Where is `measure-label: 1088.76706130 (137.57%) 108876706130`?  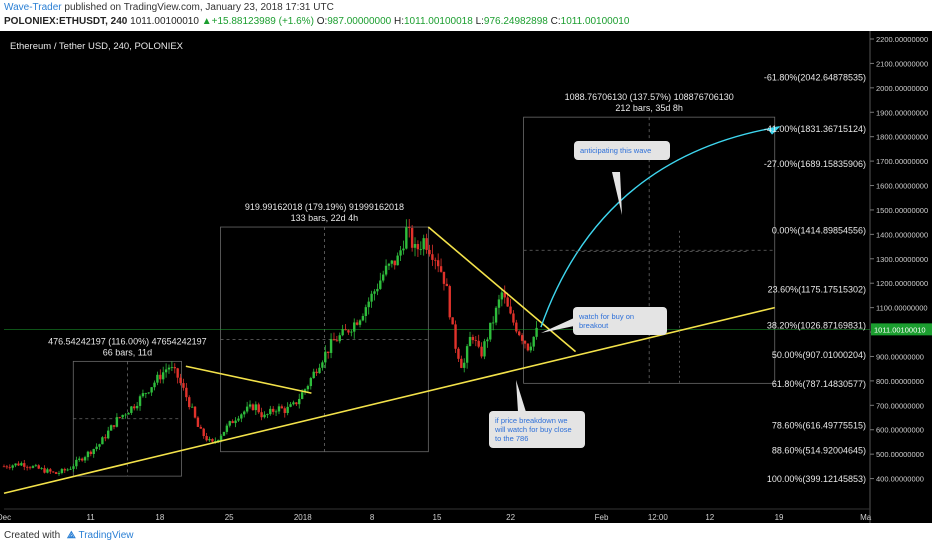
measure-label: 1088.76706130 (137.57%) 108876706130 is located at coordinates (649, 97).